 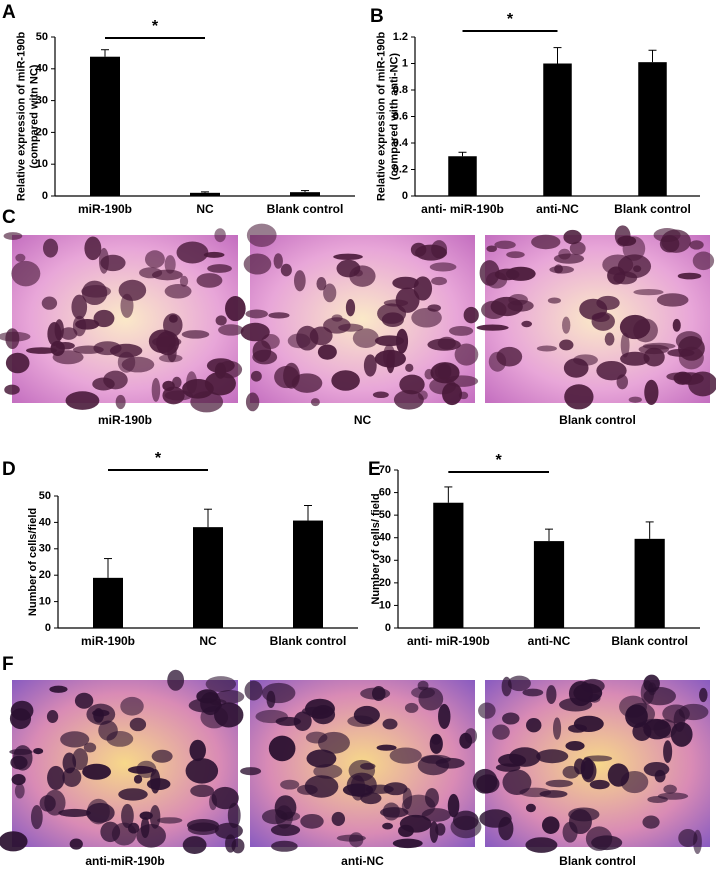 I want to click on y-axis-label: Number of cells/ field, so click(x=376, y=548).